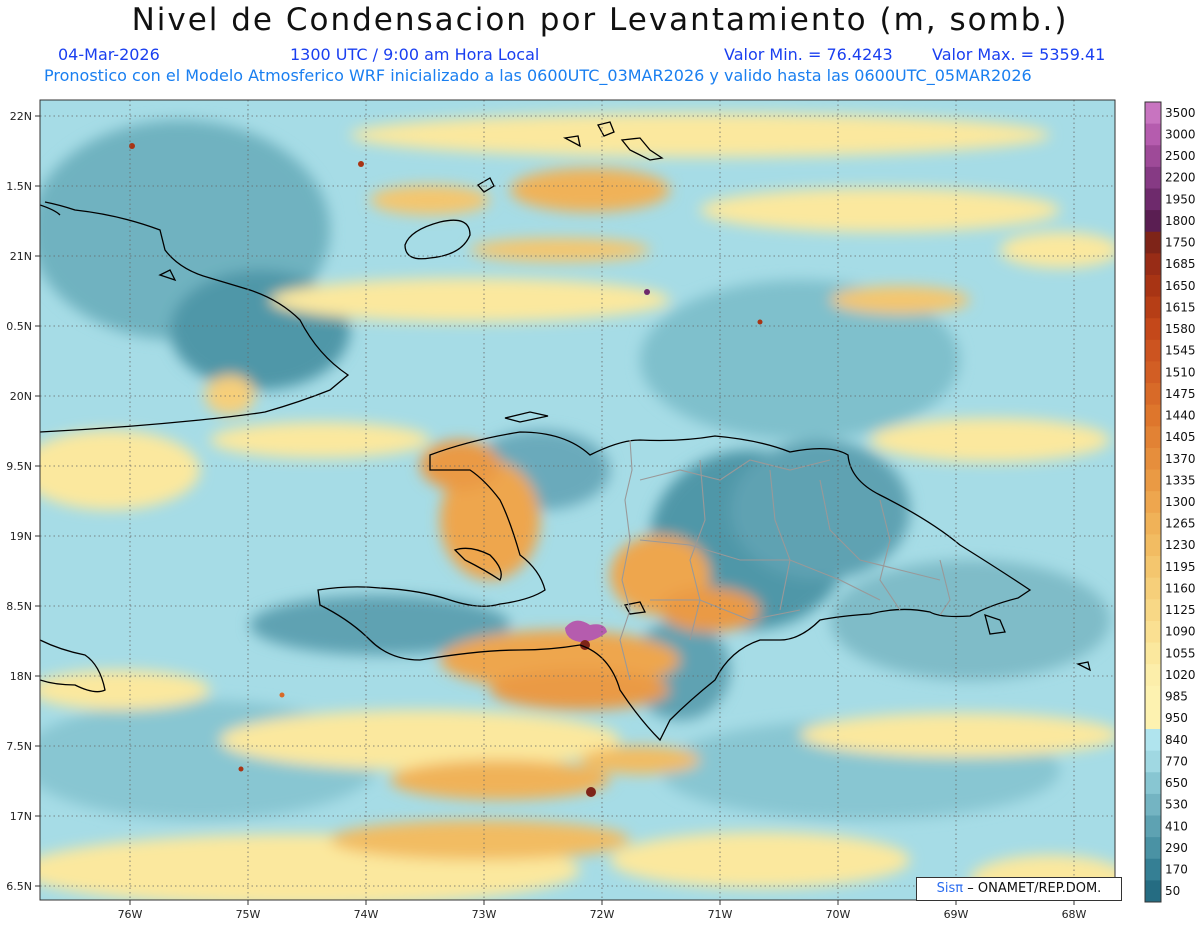 Image resolution: width=1200 pixels, height=927 pixels. Describe the element at coordinates (1180, 437) in the screenshot. I see `colorbar-label: 1405` at that location.